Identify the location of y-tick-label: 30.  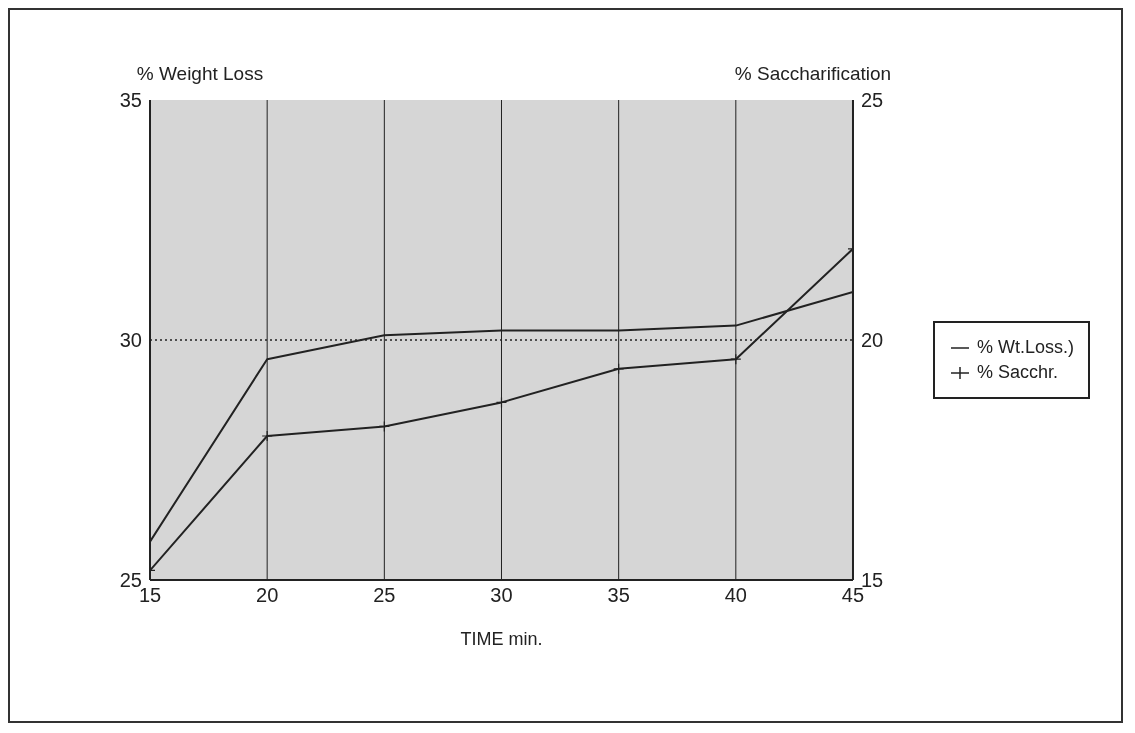
(130, 340).